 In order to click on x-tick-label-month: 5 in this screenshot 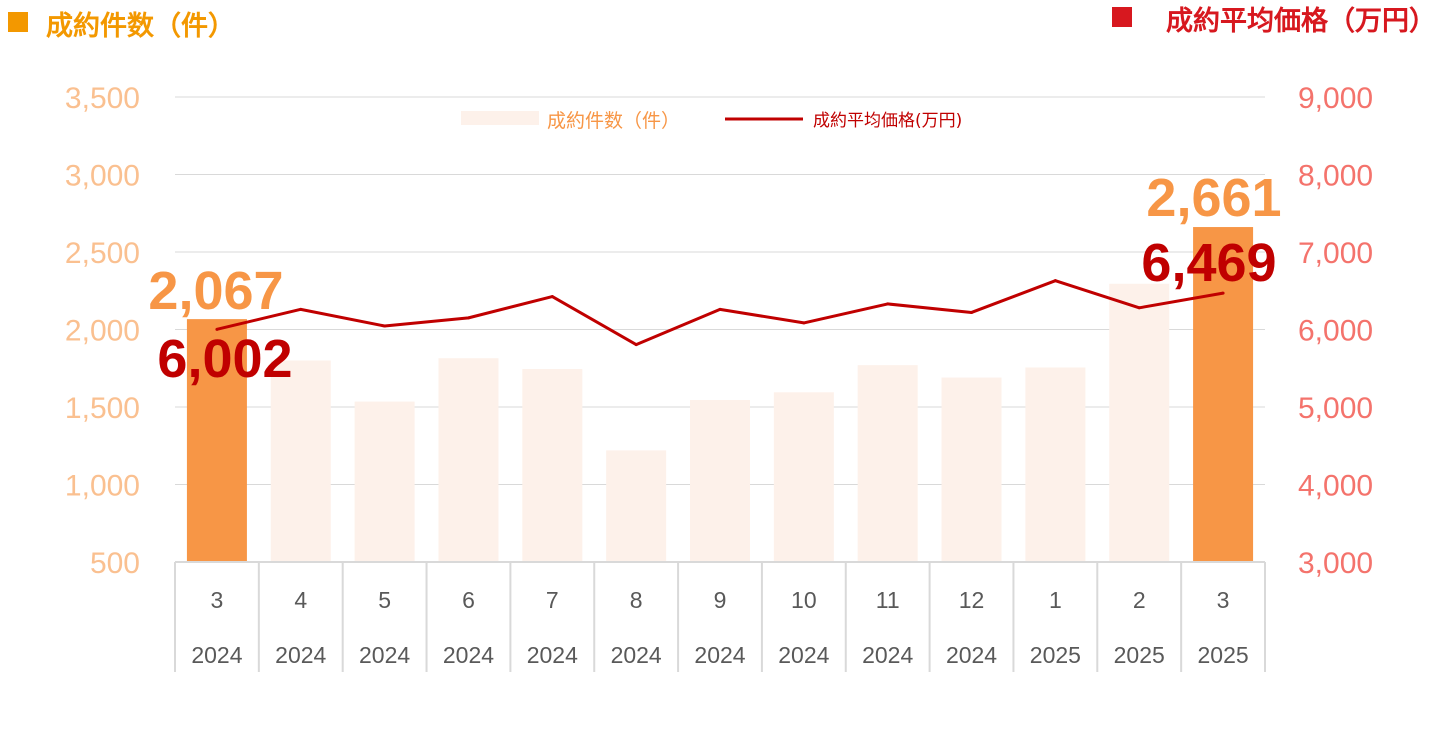, I will do `click(384, 600)`.